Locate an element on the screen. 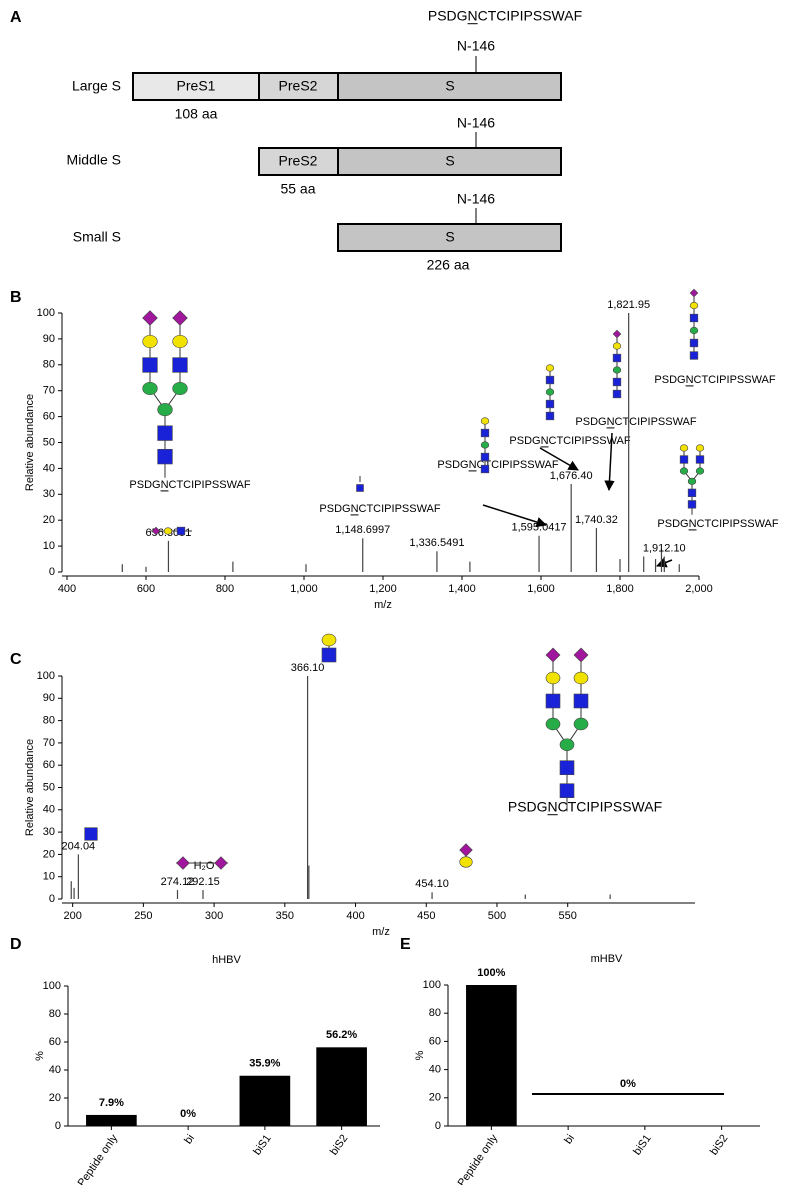 This screenshot has width=786, height=1185. y-tick-label: 90 is located at coordinates (49, 698).